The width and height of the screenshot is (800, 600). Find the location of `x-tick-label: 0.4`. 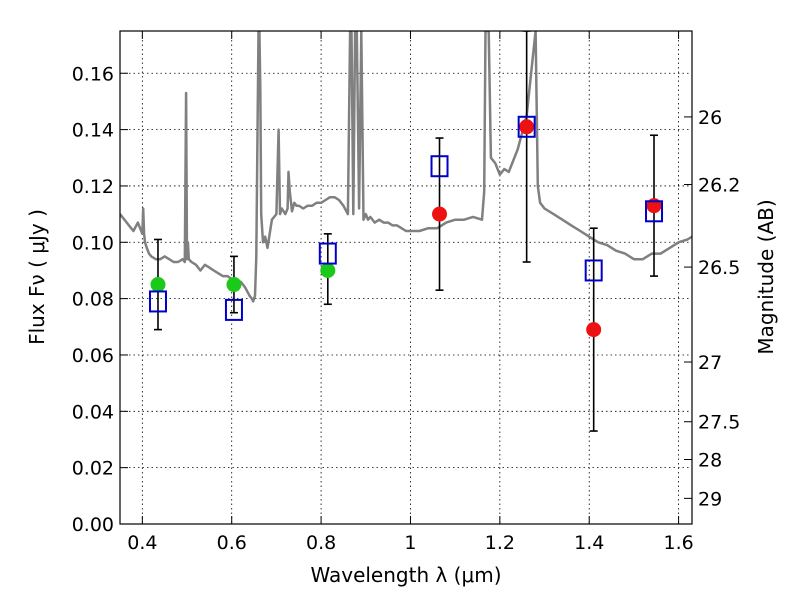

x-tick-label: 0.4 is located at coordinates (142, 543).